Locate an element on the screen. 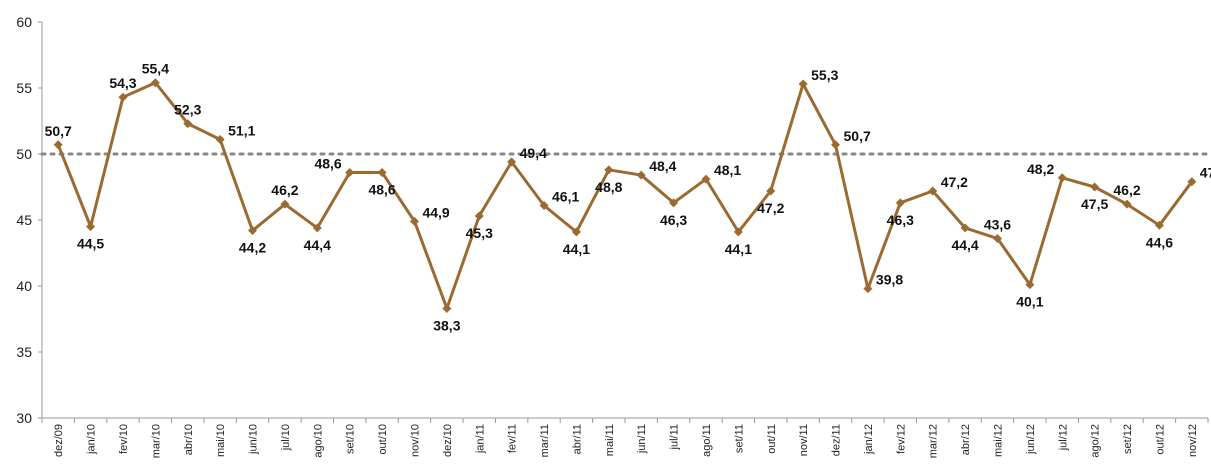 This screenshot has width=1211, height=471. data-label: 43,6 is located at coordinates (997, 224).